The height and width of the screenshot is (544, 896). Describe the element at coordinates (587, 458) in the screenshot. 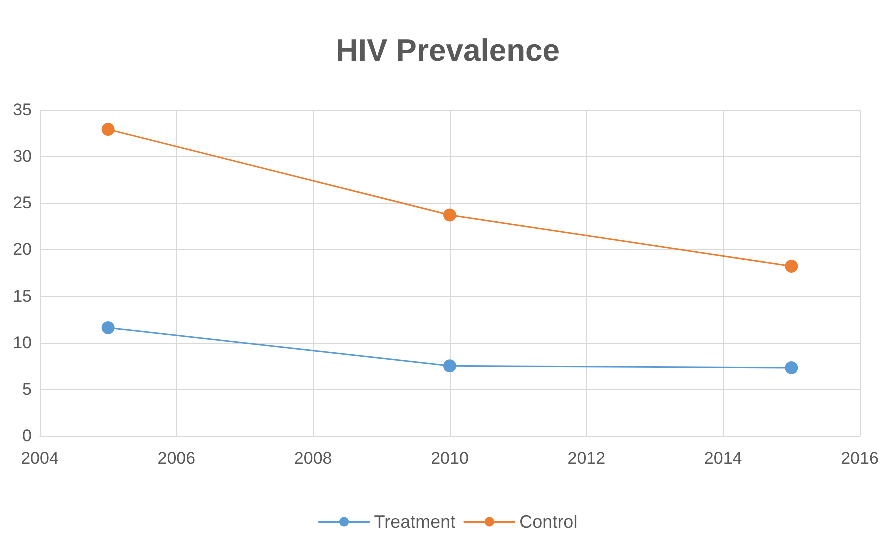

I see `x-tick-label: 2012` at that location.